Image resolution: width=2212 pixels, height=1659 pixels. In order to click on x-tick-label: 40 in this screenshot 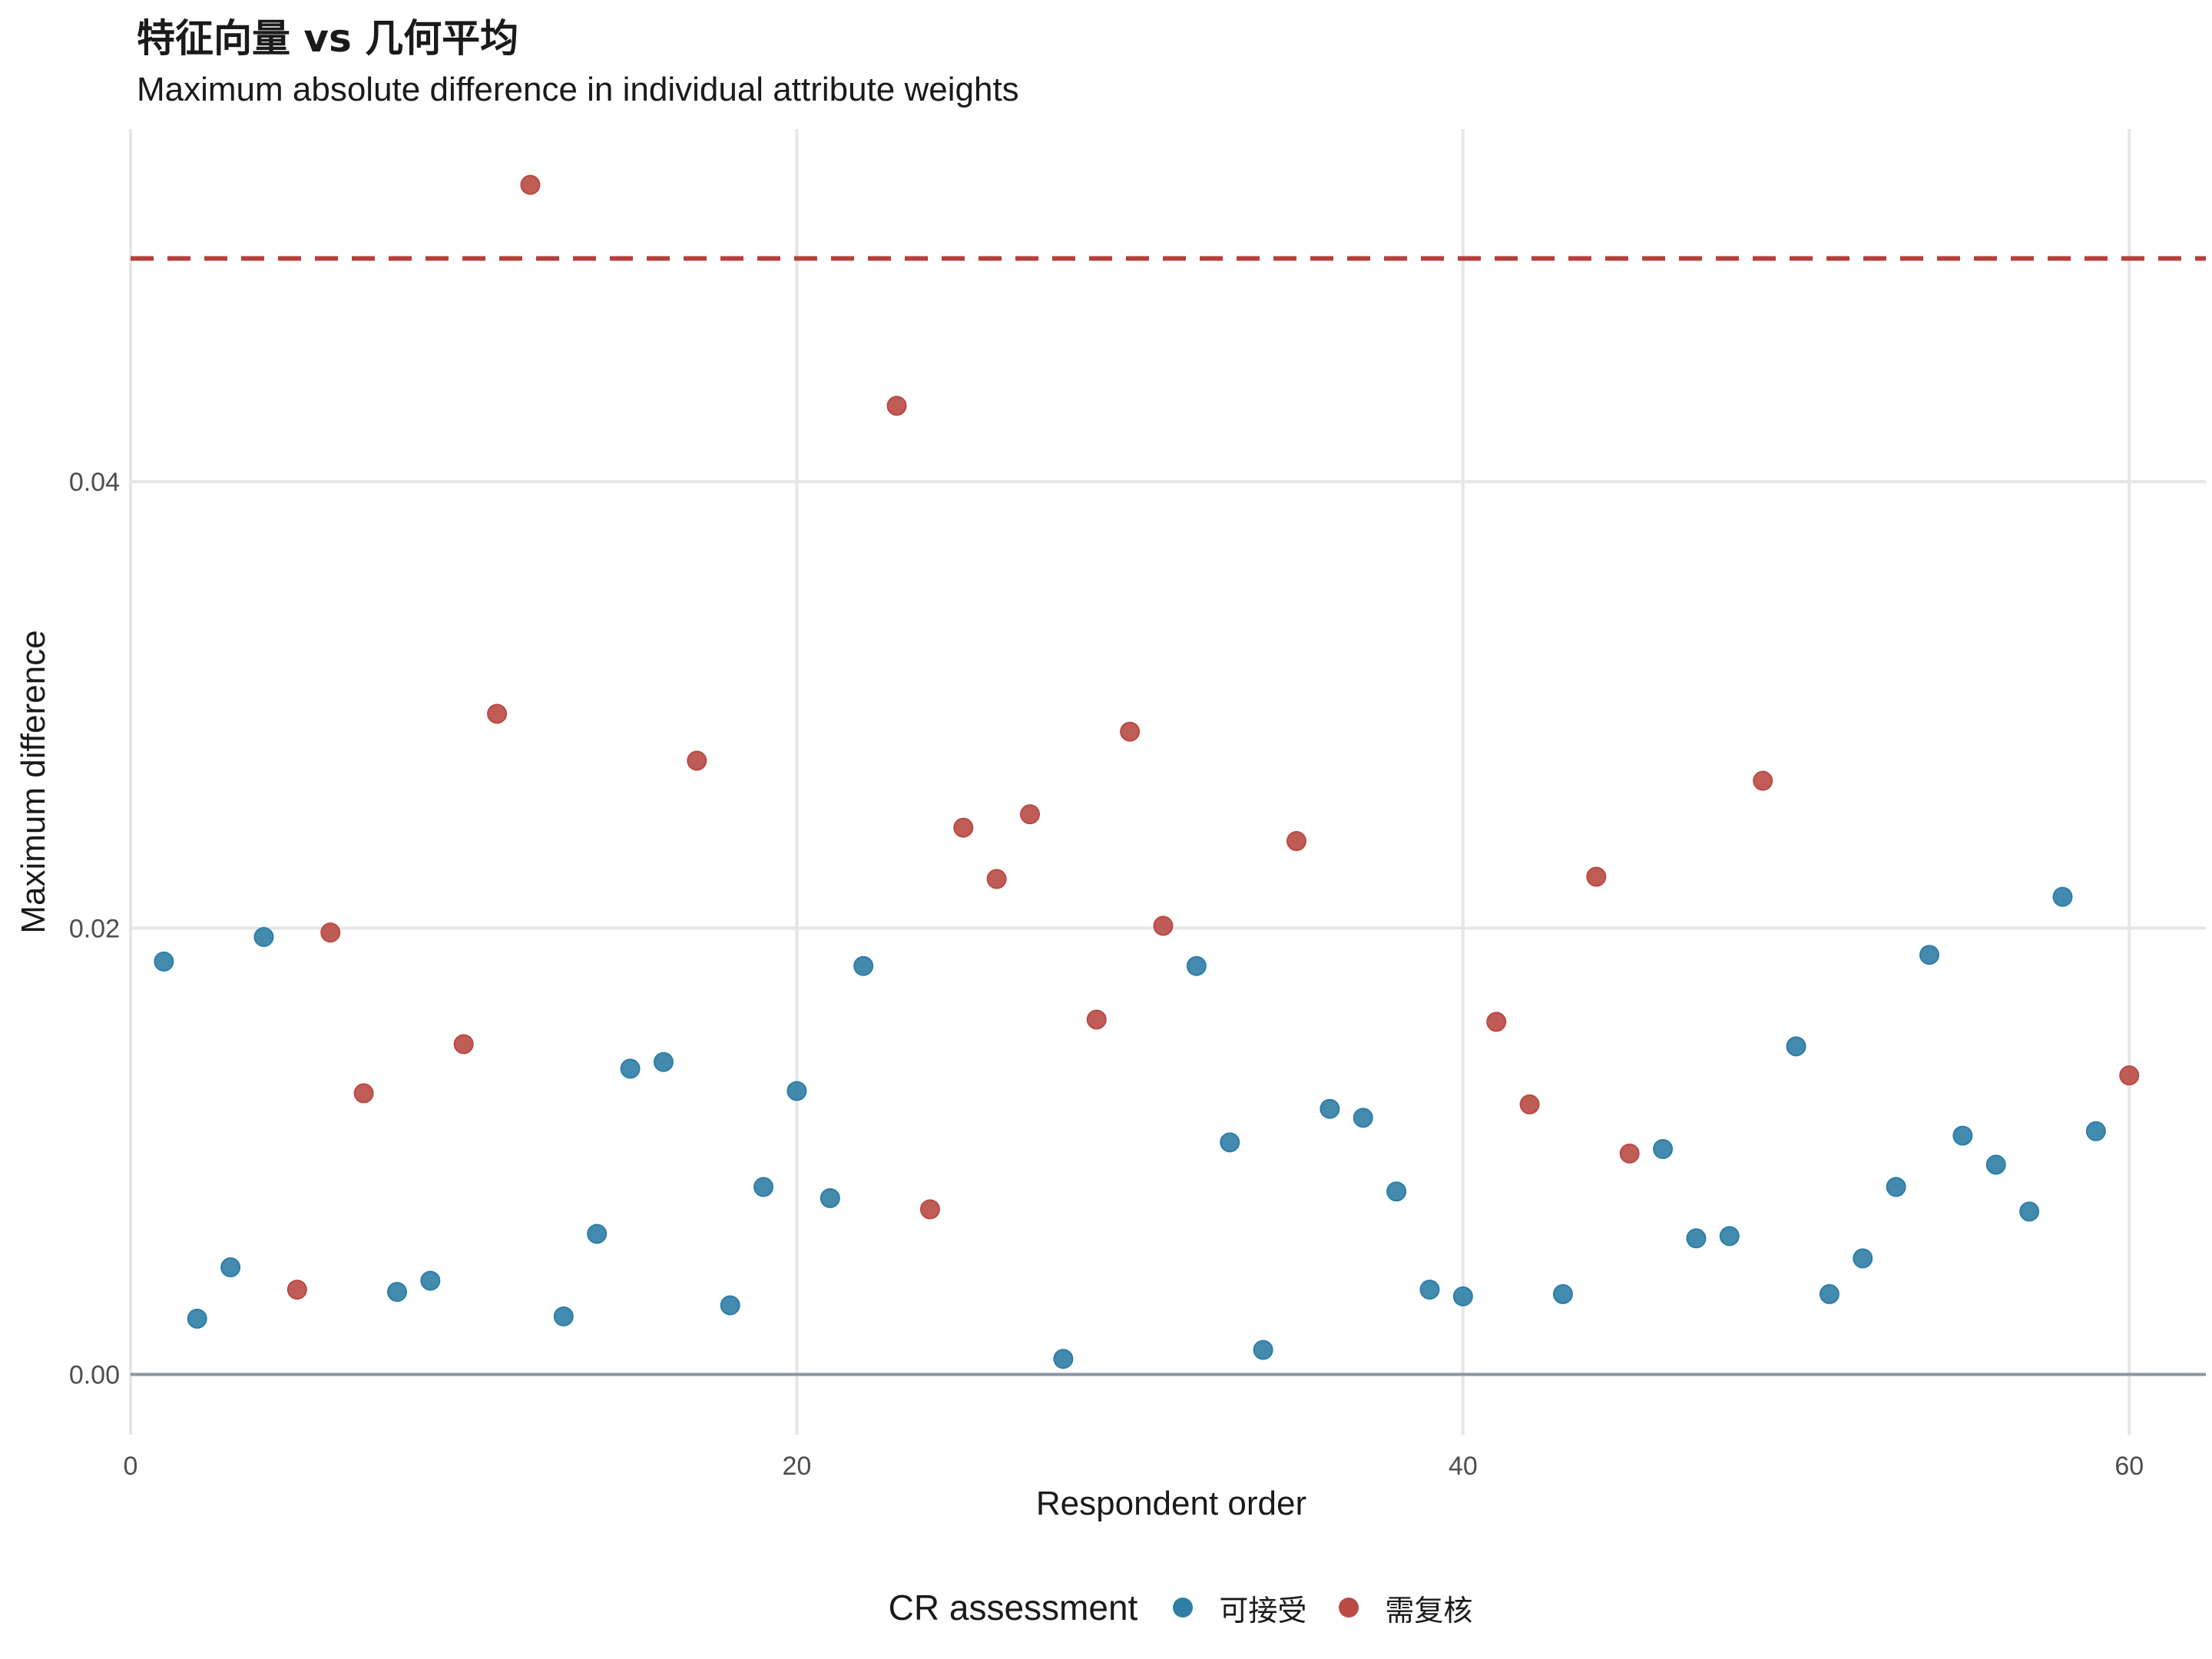, I will do `click(1464, 1466)`.